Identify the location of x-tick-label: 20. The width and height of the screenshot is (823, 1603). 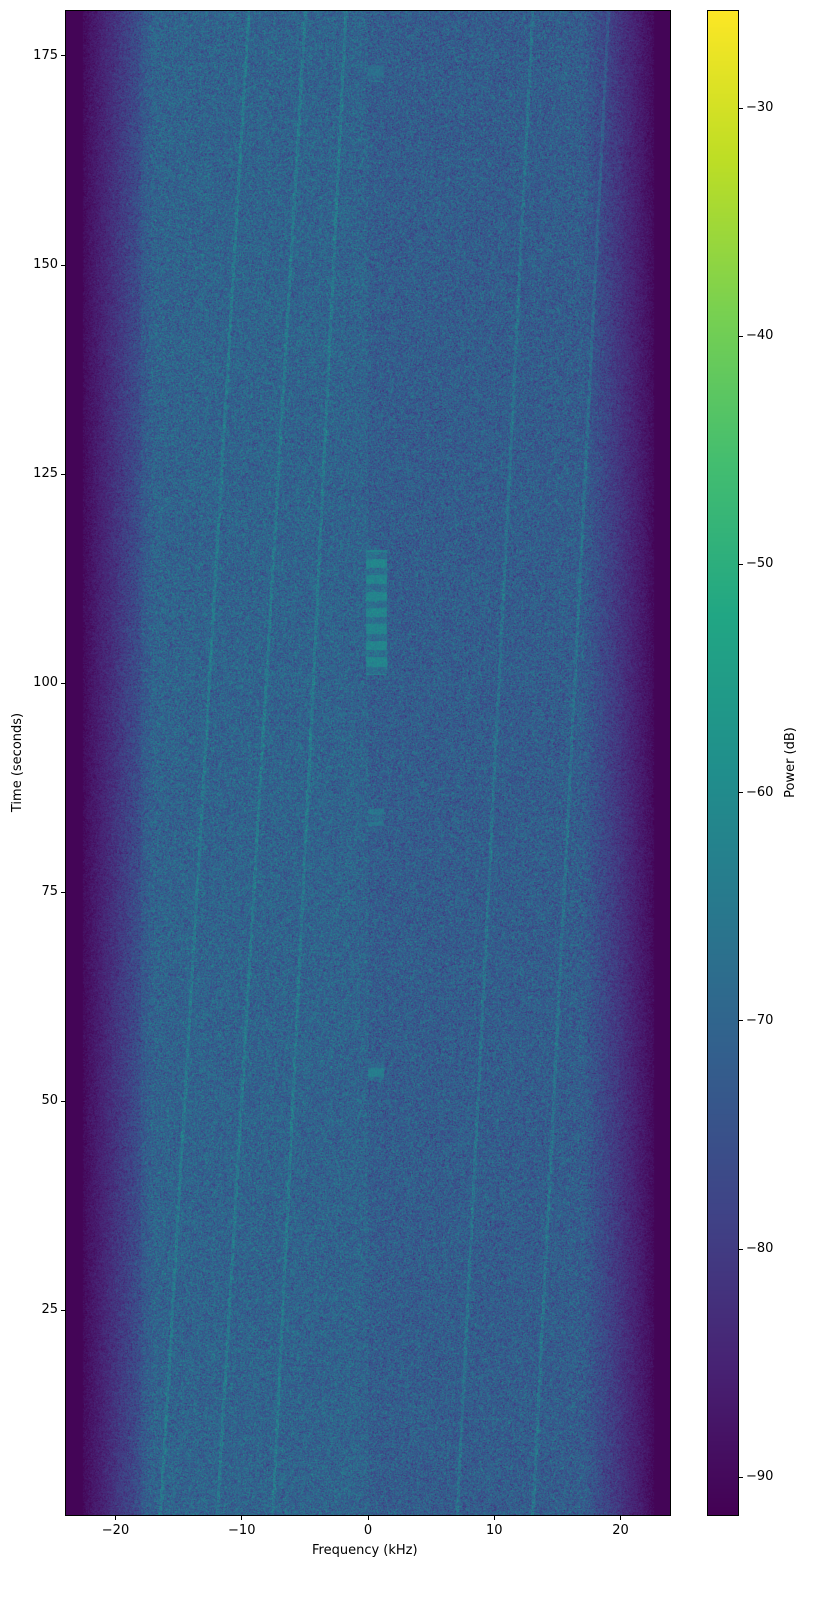
(620, 1530).